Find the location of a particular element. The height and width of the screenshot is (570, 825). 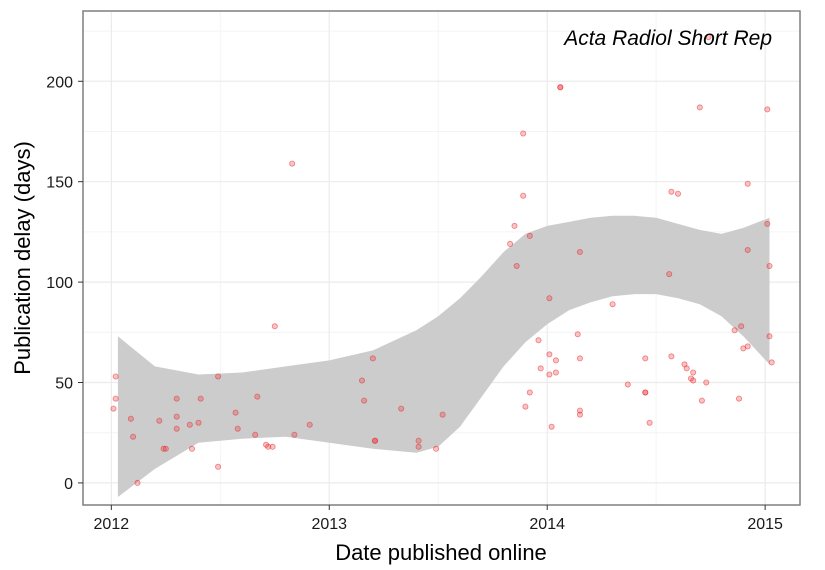

y-tick-label: 100 is located at coordinates (59, 283).